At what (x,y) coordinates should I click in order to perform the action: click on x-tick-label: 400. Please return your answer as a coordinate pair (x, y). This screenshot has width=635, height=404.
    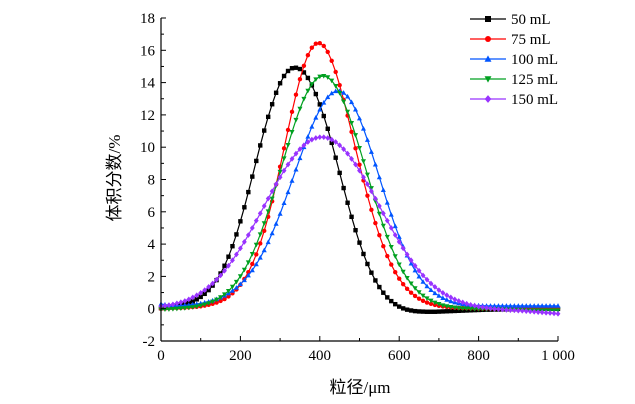
    Looking at the image, I should click on (320, 356).